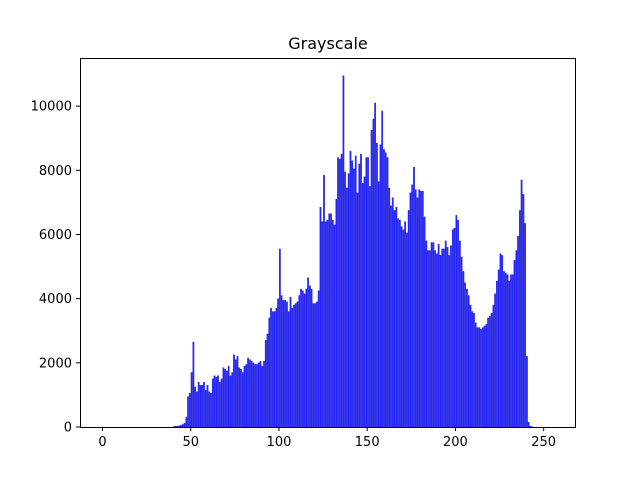  What do you see at coordinates (190, 442) in the screenshot?
I see `x-tick-label: 50` at bounding box center [190, 442].